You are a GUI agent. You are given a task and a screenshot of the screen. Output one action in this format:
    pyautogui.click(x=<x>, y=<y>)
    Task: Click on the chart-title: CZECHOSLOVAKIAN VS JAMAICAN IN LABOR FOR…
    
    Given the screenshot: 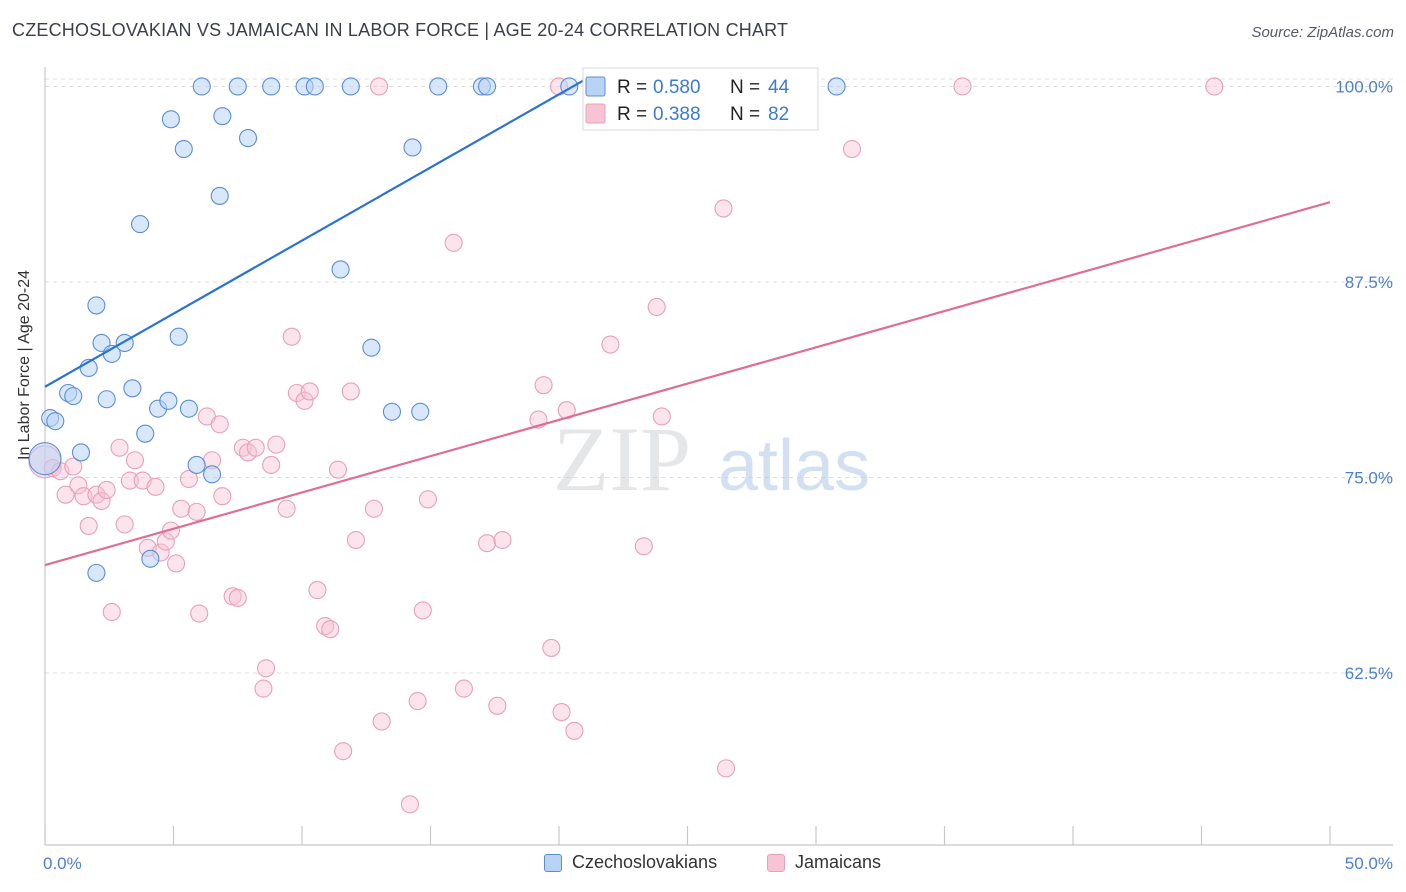 What is the action you would take?
    pyautogui.click(x=400, y=30)
    